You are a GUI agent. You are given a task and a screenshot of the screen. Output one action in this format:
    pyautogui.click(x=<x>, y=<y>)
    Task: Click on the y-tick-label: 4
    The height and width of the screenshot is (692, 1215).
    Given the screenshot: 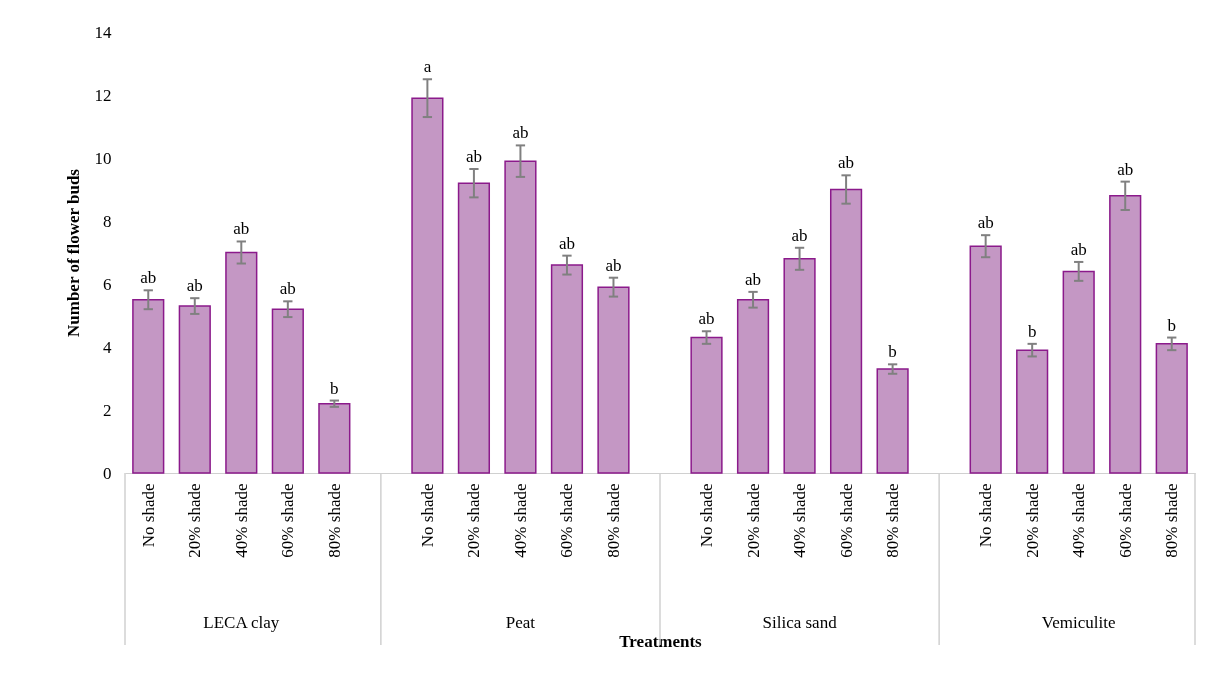 What is the action you would take?
    pyautogui.click(x=107, y=347)
    